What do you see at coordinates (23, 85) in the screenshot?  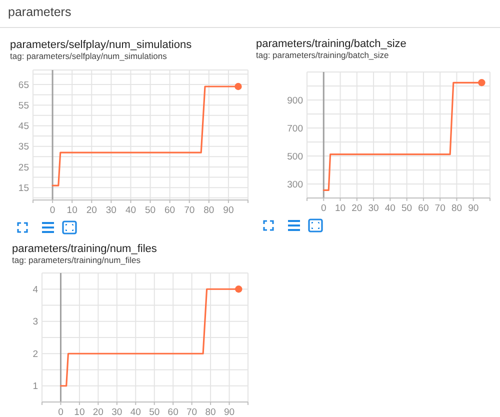 I see `y-tick-label: 65` at bounding box center [23, 85].